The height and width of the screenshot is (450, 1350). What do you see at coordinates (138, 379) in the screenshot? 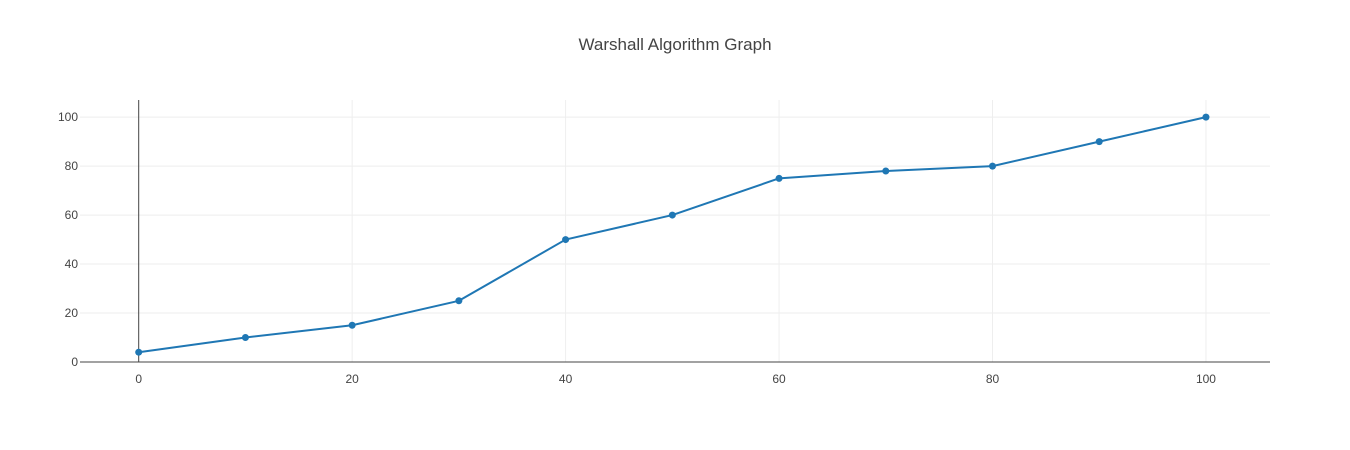
I see `x-tick-label: 0` at bounding box center [138, 379].